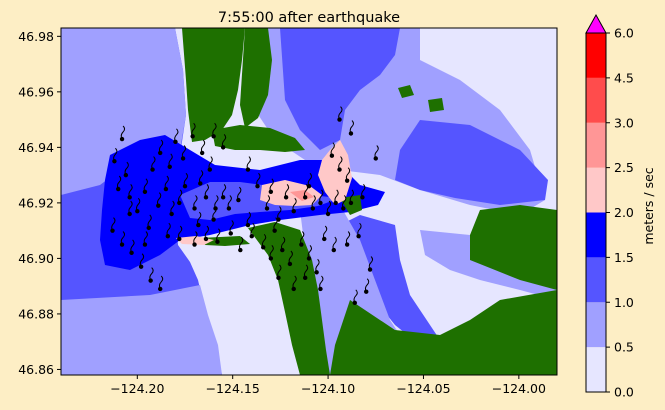  What do you see at coordinates (443, 332) in the screenshot?
I see `land-south-east` at bounding box center [443, 332].